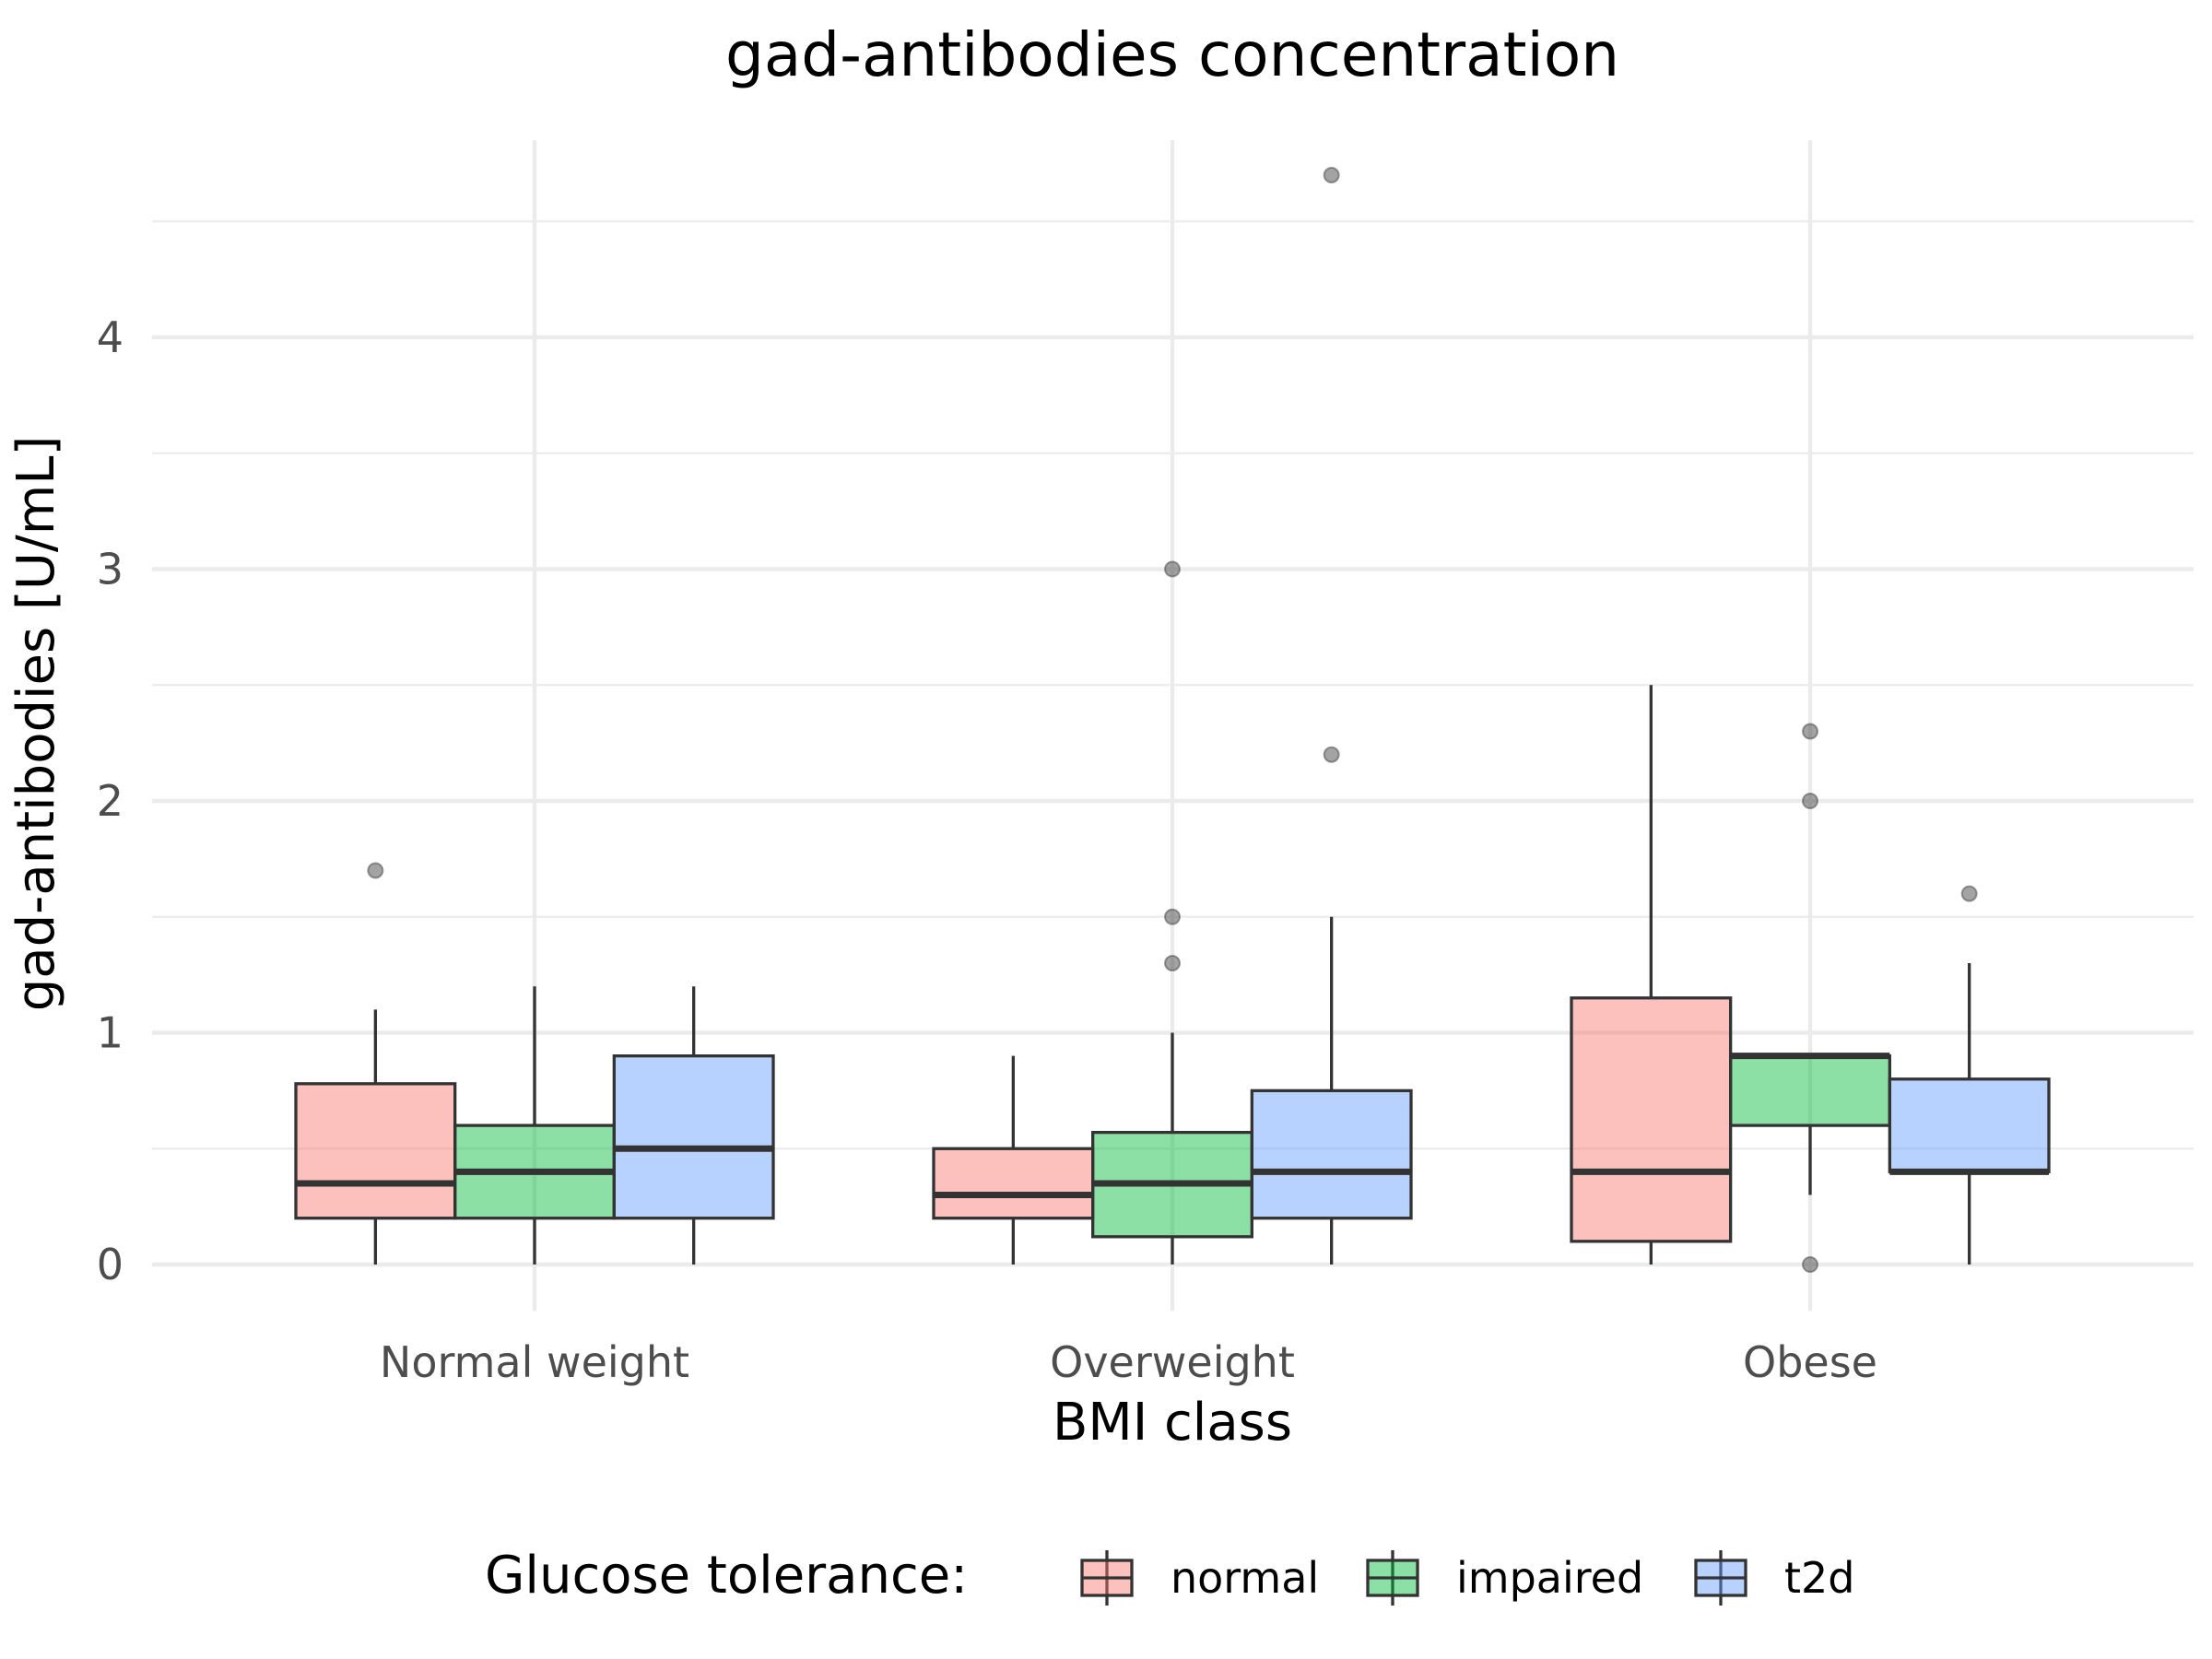 This screenshot has height=1659, width=2212. I want to click on x-axis-title: BMI class, so click(1172, 1423).